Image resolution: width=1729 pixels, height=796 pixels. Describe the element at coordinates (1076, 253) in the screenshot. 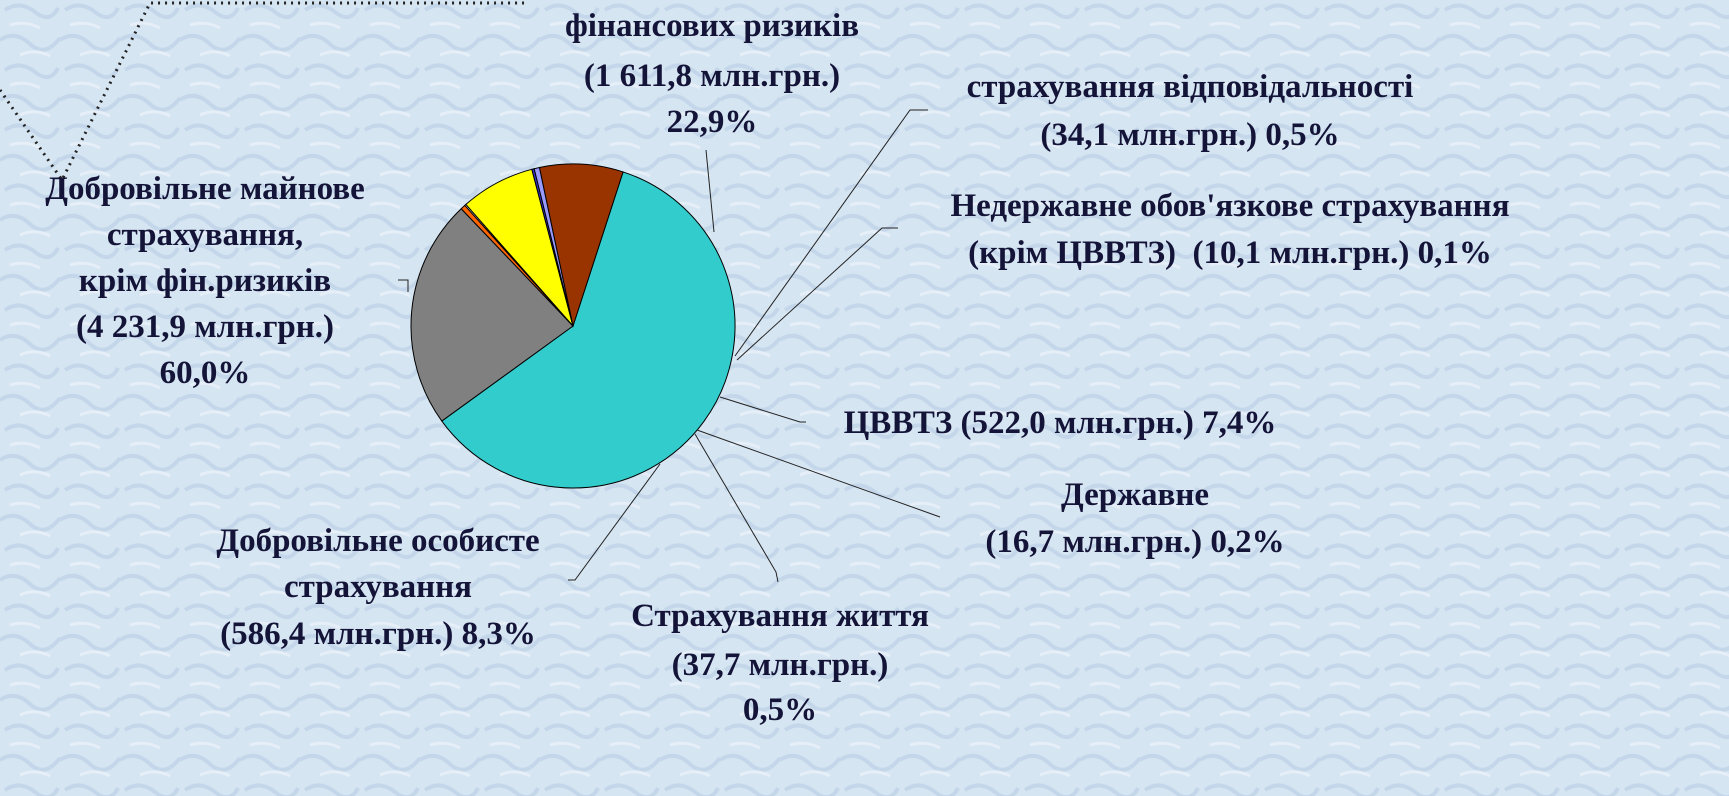

I see `category-label: (крім ЦВВТЗ)` at that location.